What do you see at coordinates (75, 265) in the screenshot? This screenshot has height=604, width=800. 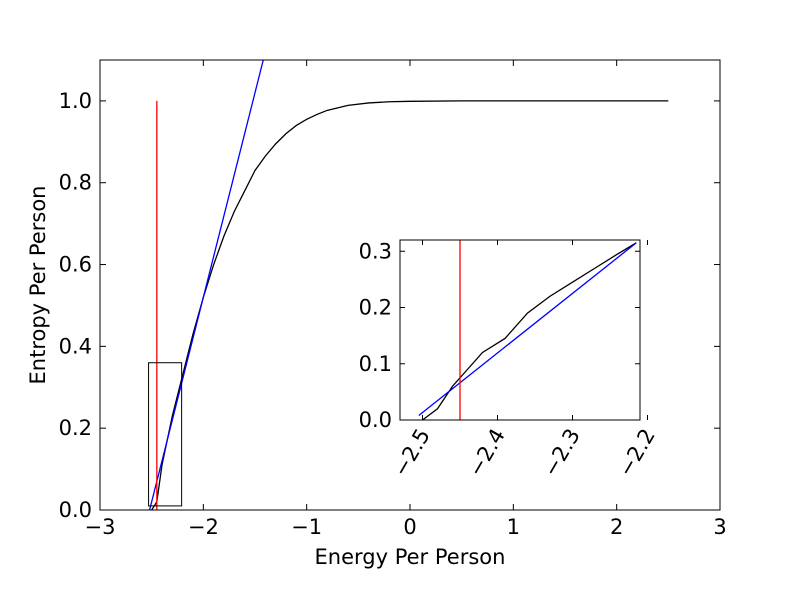 I see `main-y-tick-label: 0.6` at bounding box center [75, 265].